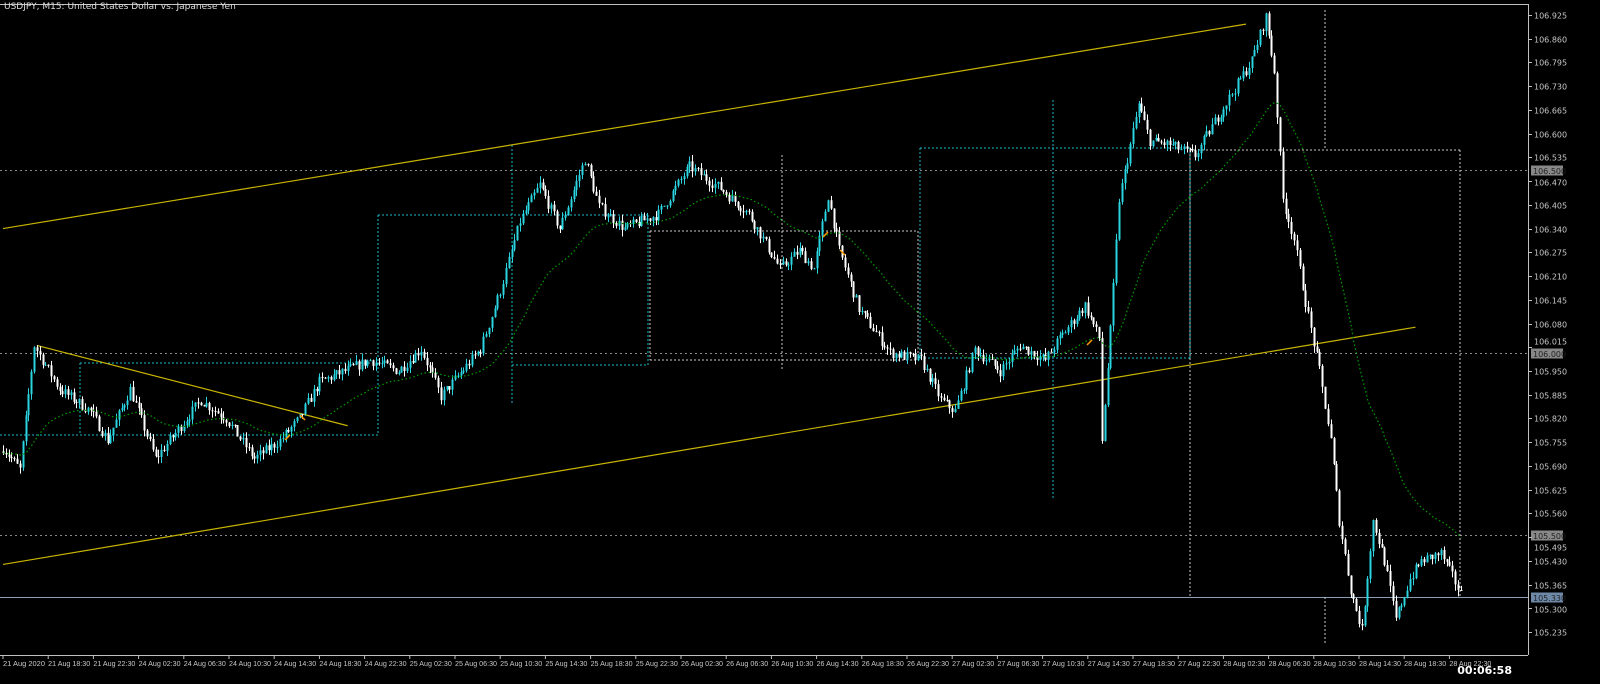 The height and width of the screenshot is (684, 1600). What do you see at coordinates (1244, 664) in the screenshot?
I see `x-tick-label: 28 Aug 02:30` at bounding box center [1244, 664].